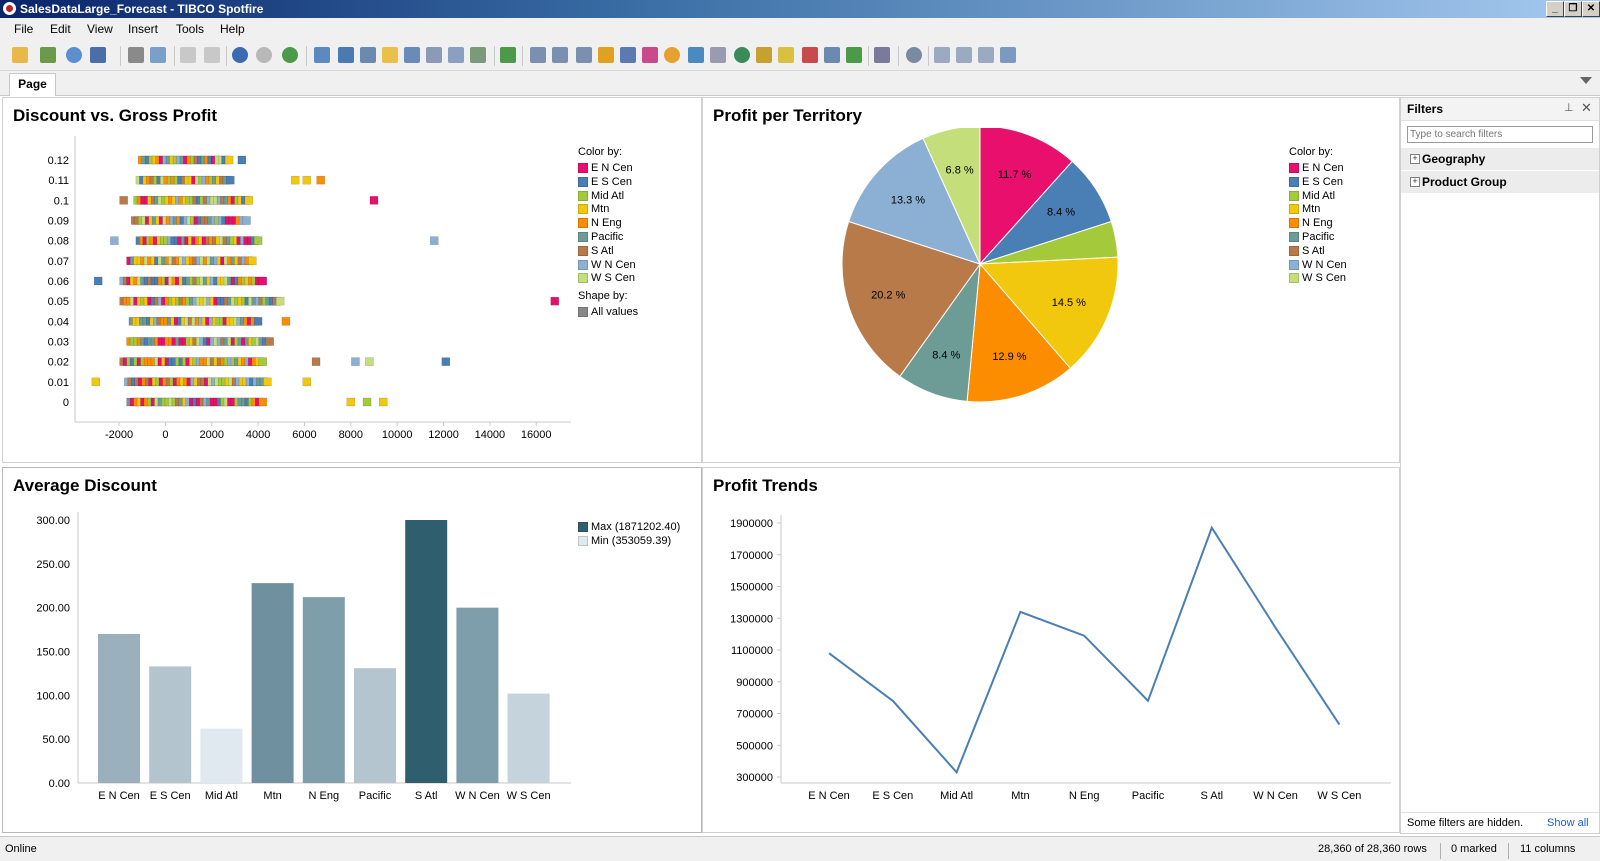 Image resolution: width=1600 pixels, height=861 pixels. What do you see at coordinates (434, 55) in the screenshot?
I see `lists-icon` at bounding box center [434, 55].